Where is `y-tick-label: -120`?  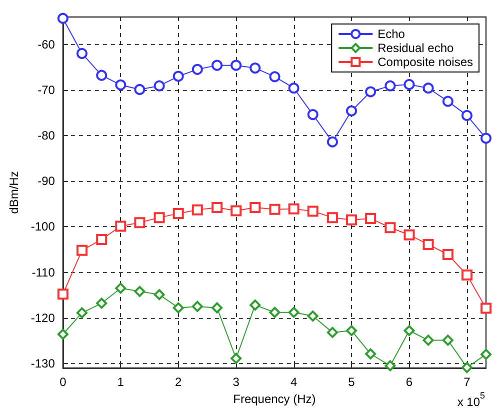
y-tick-label: -120 is located at coordinates (43, 317).